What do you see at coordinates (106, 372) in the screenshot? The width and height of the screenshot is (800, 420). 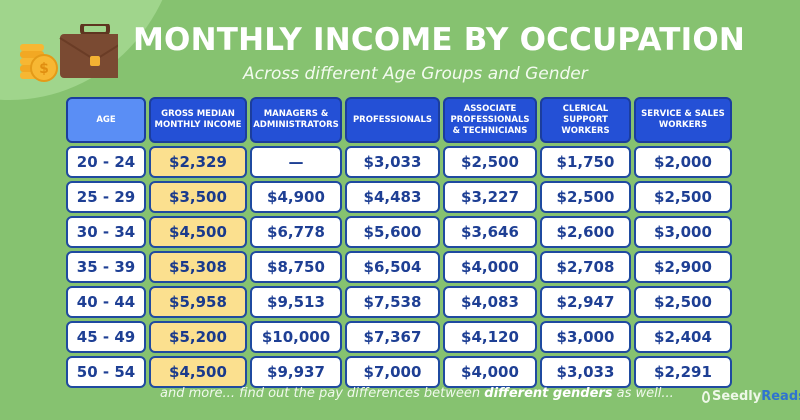 I see `table-cell-age: 50 - 54` at bounding box center [106, 372].